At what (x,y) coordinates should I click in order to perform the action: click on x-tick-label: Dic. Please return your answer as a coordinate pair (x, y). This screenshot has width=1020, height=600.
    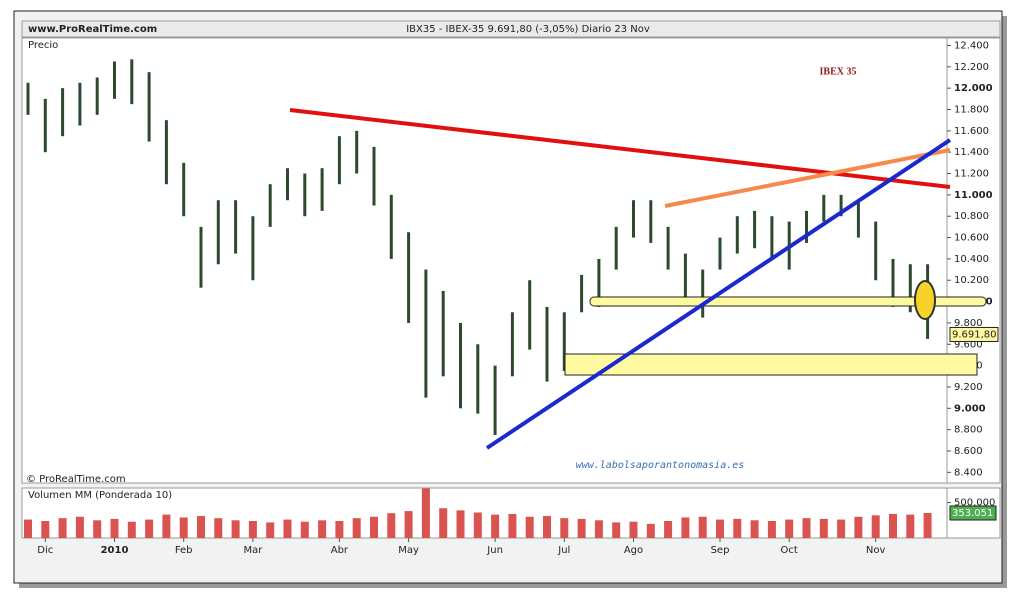
    Looking at the image, I should click on (45, 550).